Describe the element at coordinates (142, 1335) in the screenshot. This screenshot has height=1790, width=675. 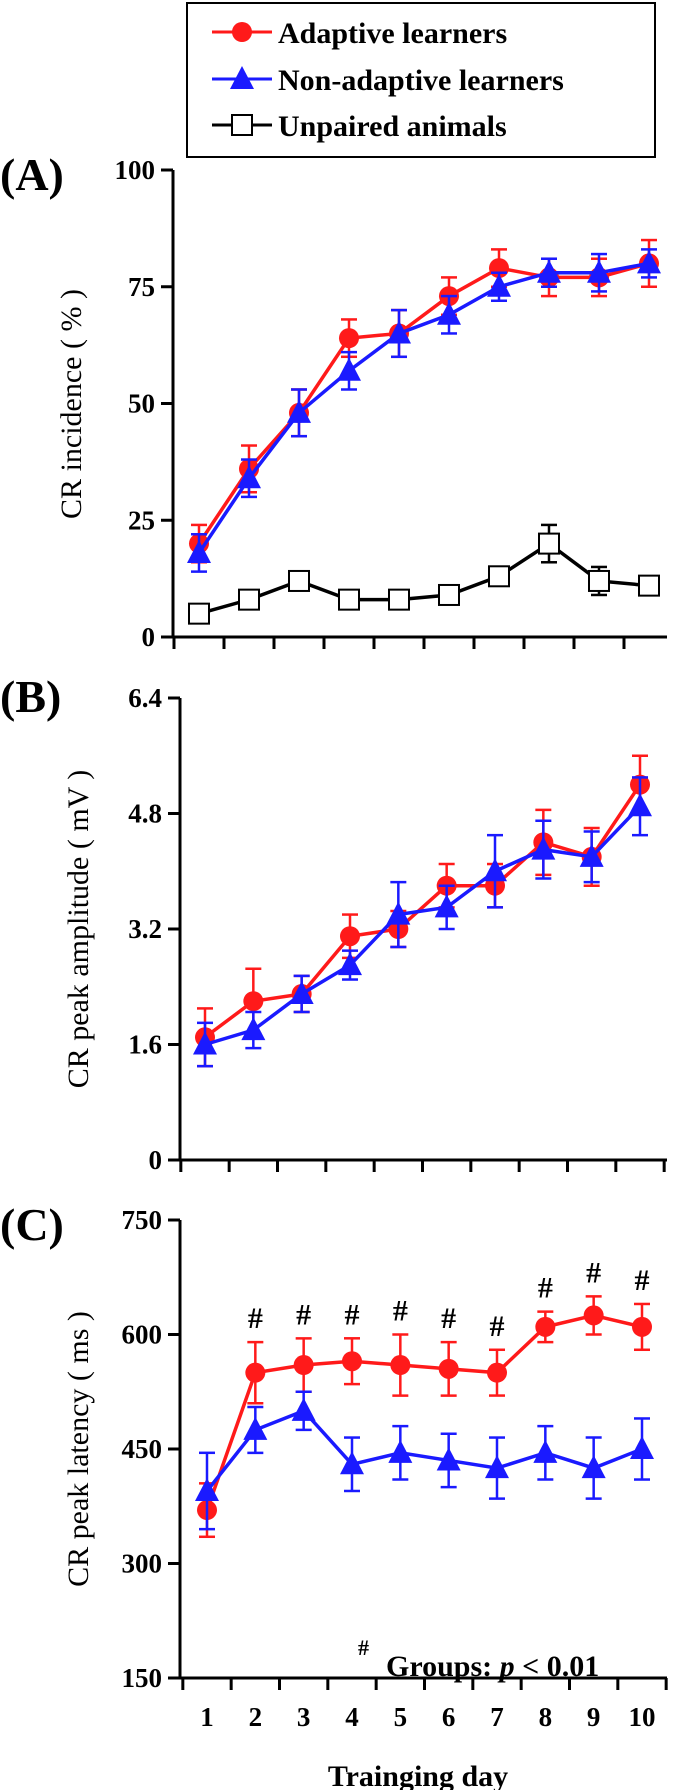
I see `y-tick-label: 600` at that location.